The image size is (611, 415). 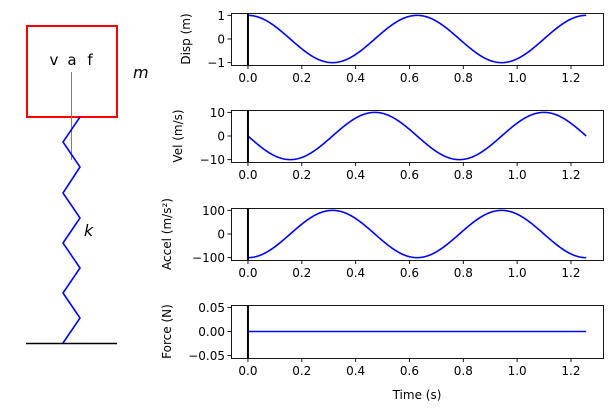 I want to click on label-f: f, so click(x=90, y=60).